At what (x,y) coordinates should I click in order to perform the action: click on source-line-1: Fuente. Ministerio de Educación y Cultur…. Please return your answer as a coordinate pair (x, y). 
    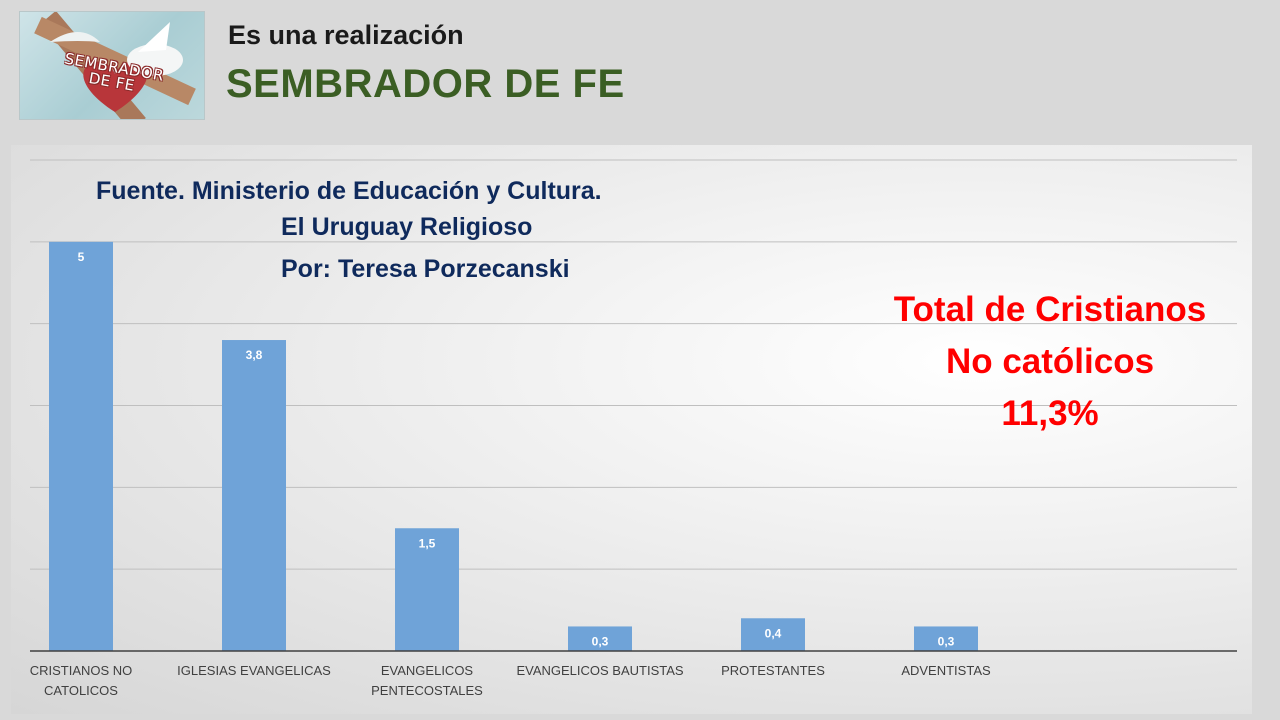
    Looking at the image, I should click on (349, 191).